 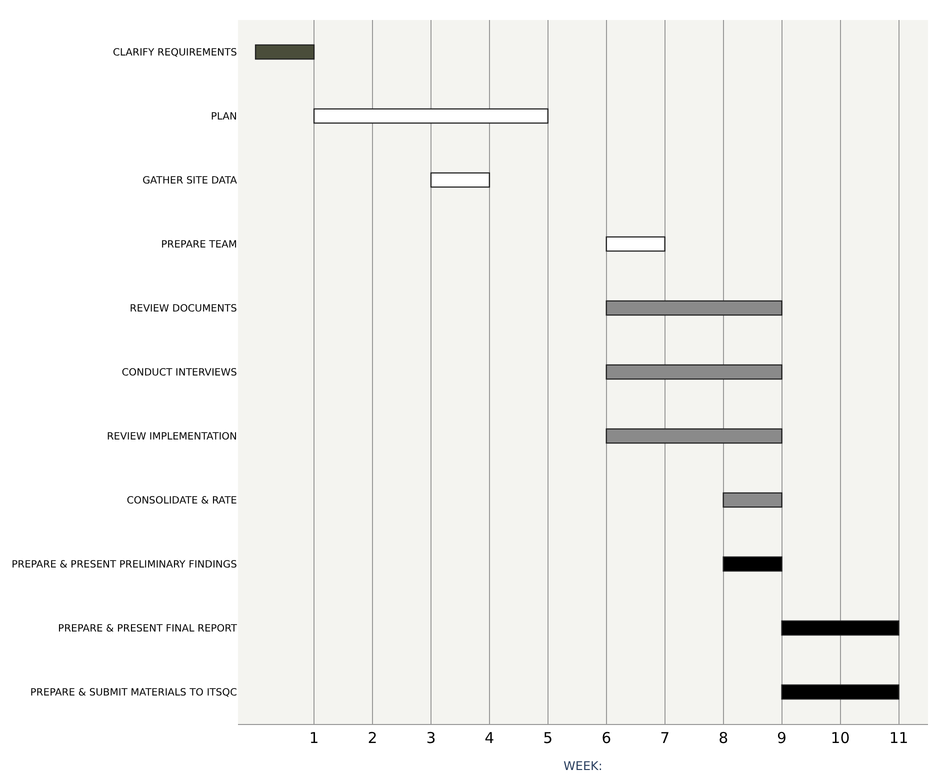 I want to click on x-tick-label: 11, so click(x=898, y=738).